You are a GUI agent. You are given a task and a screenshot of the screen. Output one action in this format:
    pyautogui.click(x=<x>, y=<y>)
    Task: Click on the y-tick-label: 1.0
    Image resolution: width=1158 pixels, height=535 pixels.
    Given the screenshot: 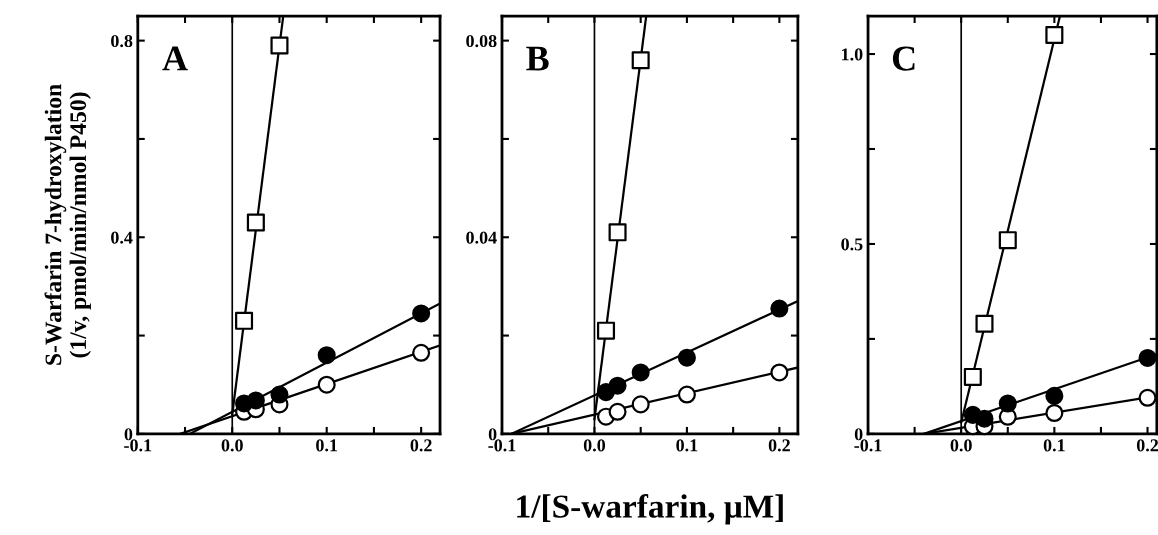 What is the action you would take?
    pyautogui.click(x=852, y=54)
    